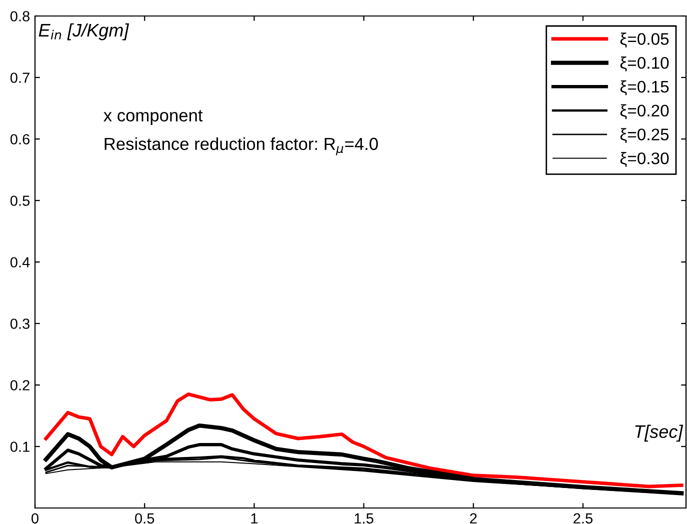 The width and height of the screenshot is (687, 524). I want to click on legend-label: ξ=0.15, so click(644, 88).